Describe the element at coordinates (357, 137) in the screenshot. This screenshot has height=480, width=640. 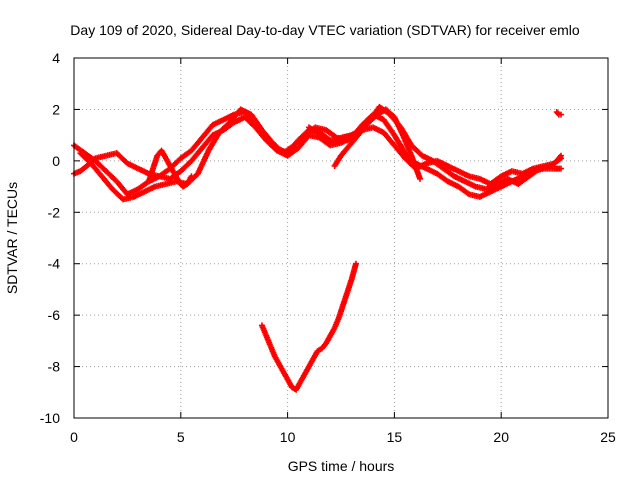
I see `series-track-e` at that location.